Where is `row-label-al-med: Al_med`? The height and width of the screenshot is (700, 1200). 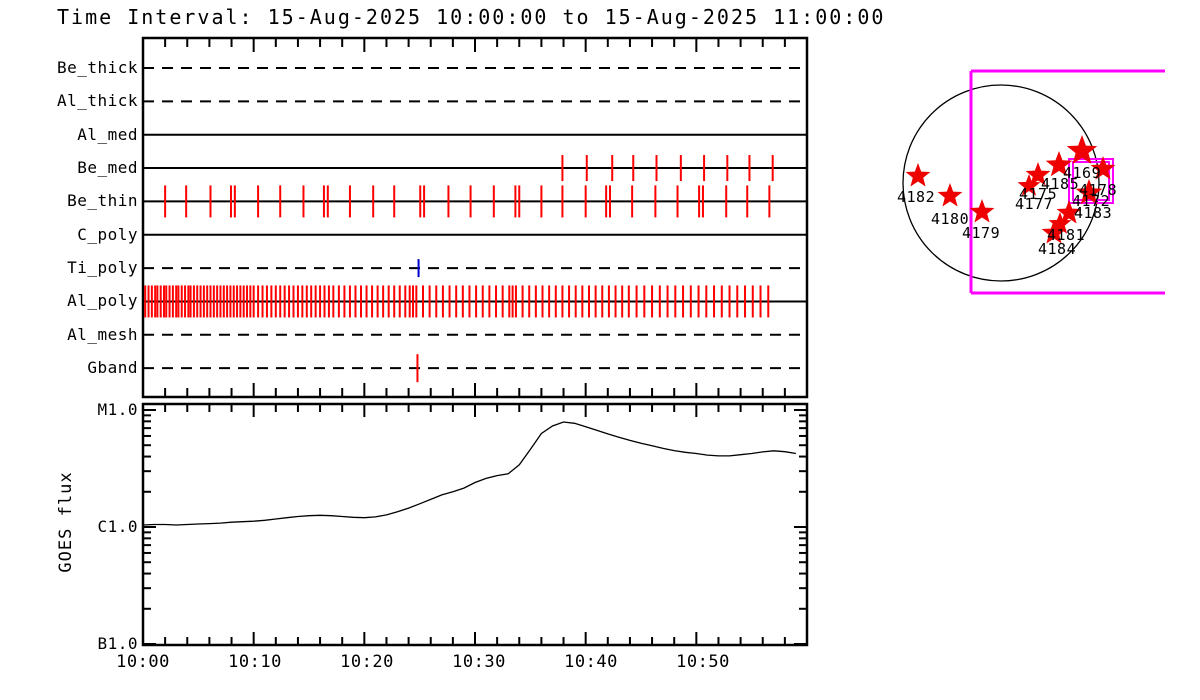
row-label-al-med: Al_med is located at coordinates (107, 134).